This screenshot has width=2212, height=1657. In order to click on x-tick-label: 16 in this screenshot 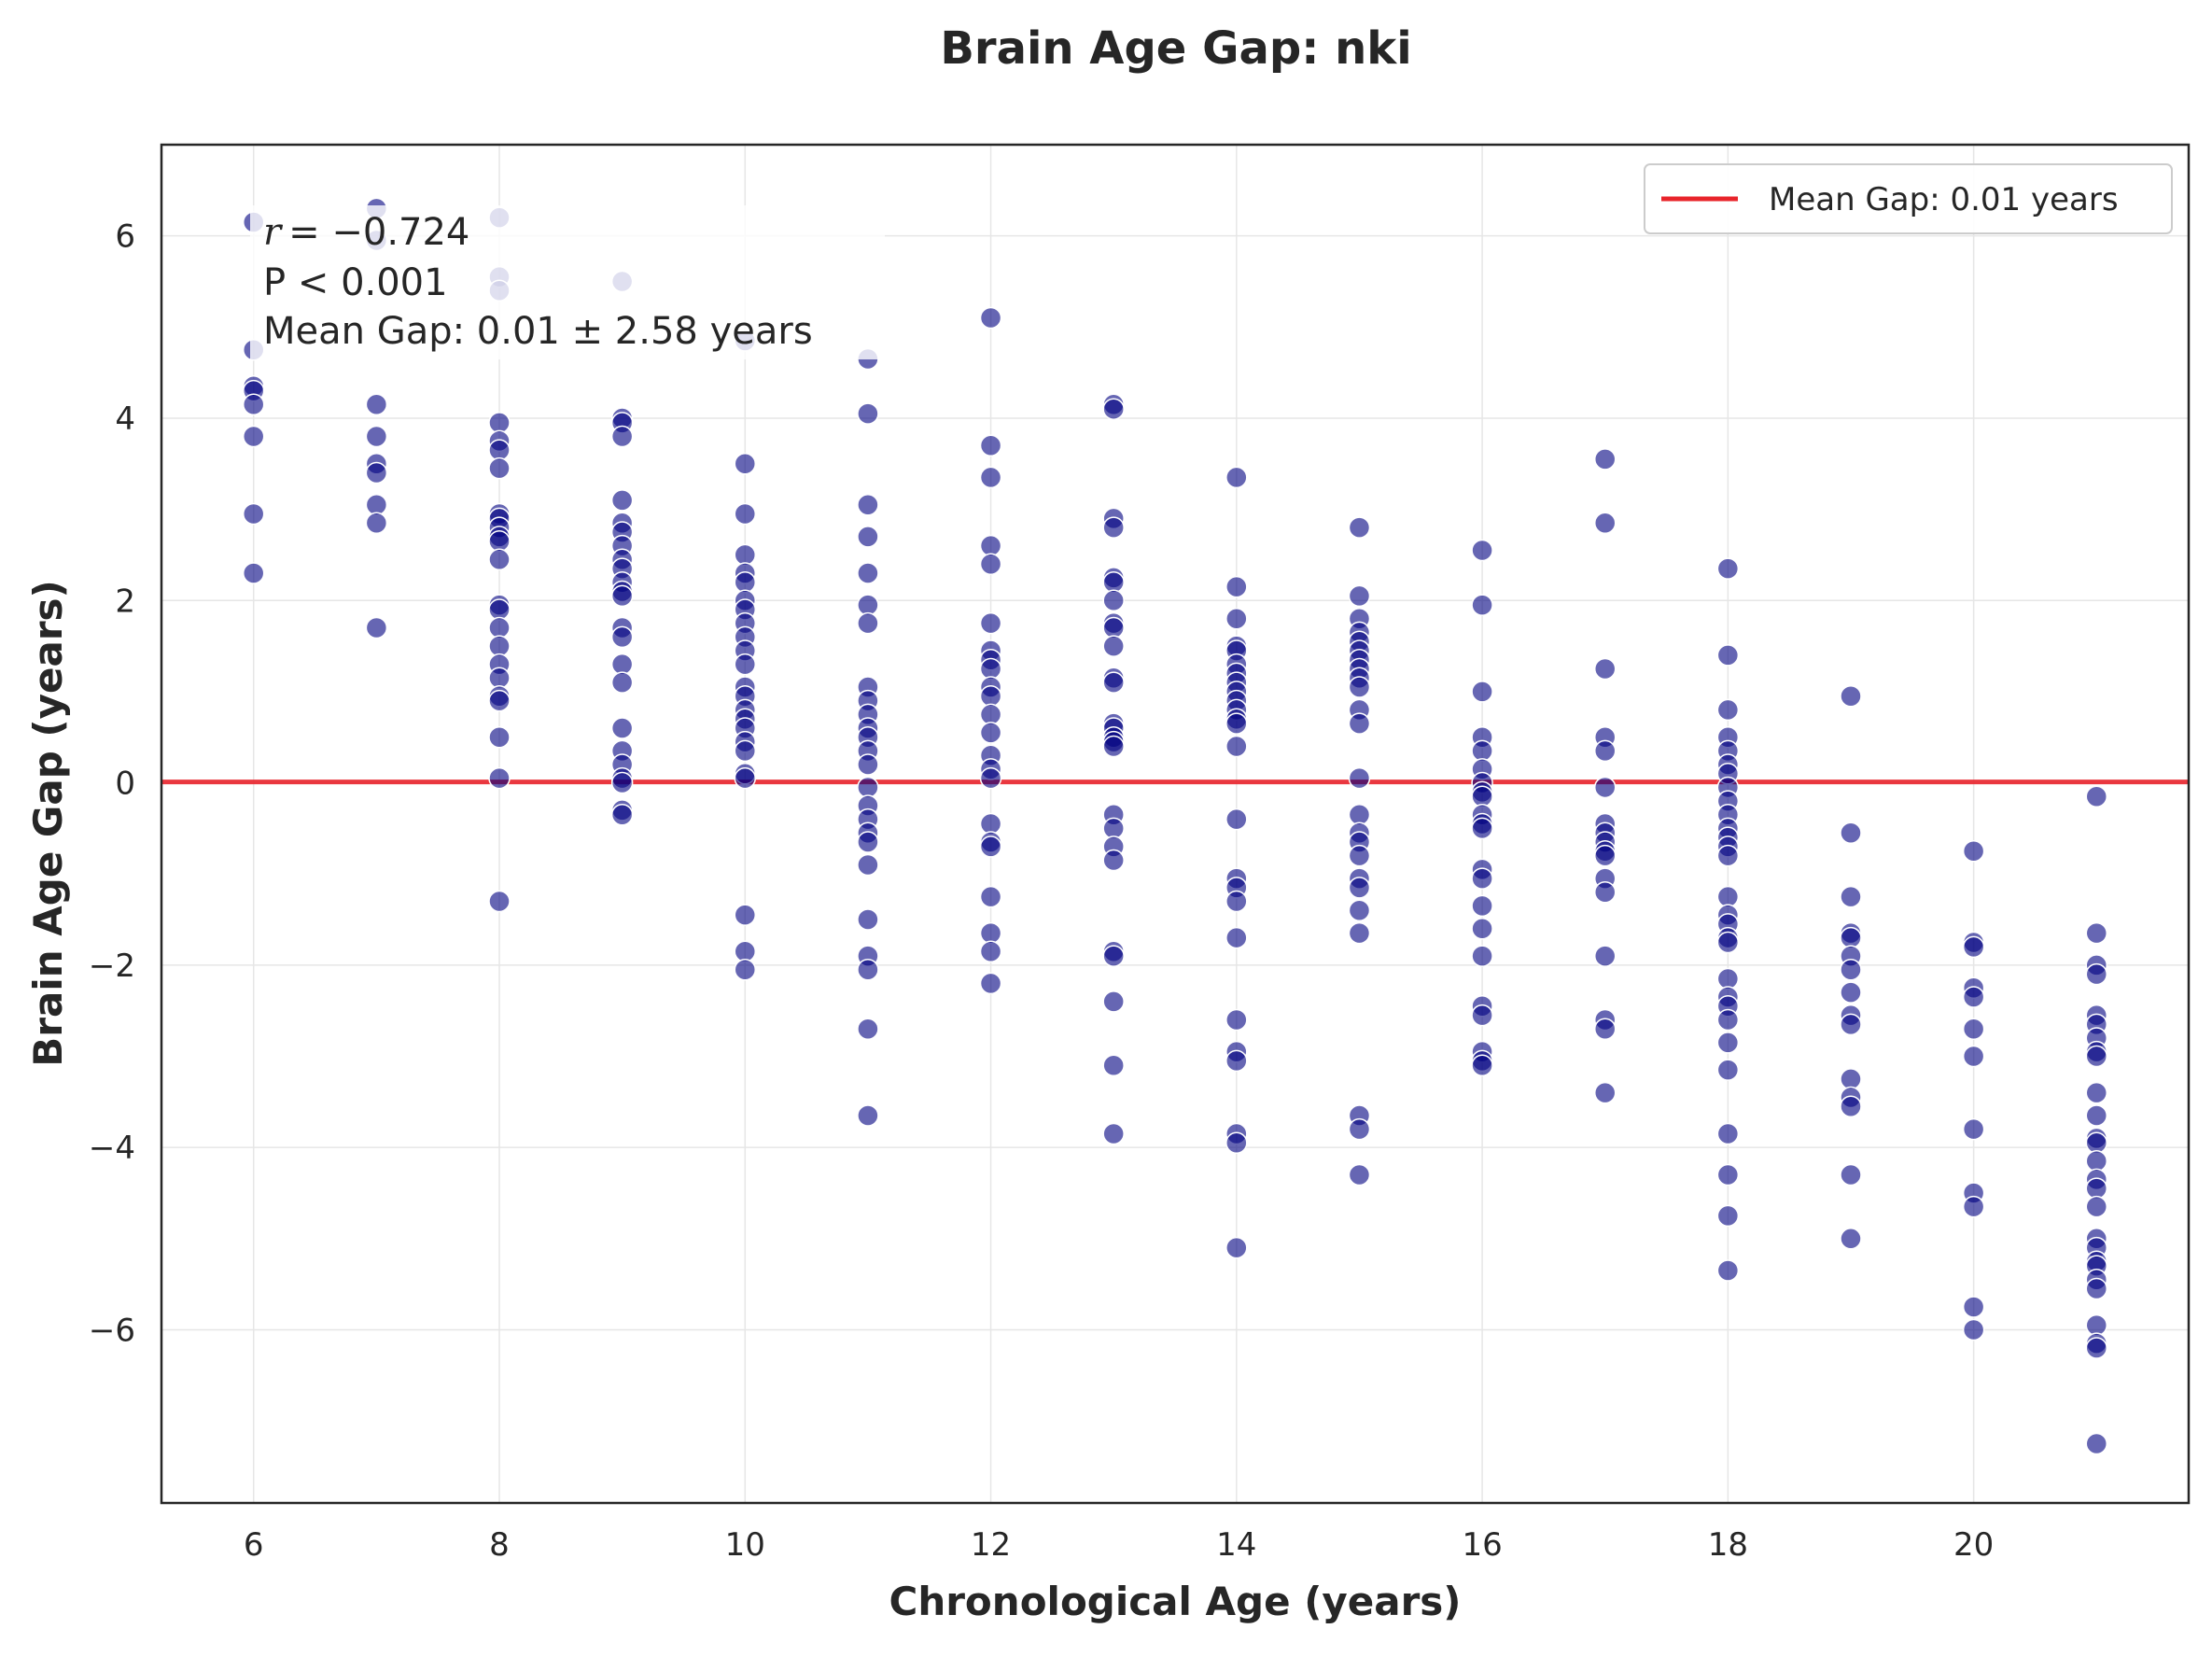, I will do `click(1482, 1545)`.